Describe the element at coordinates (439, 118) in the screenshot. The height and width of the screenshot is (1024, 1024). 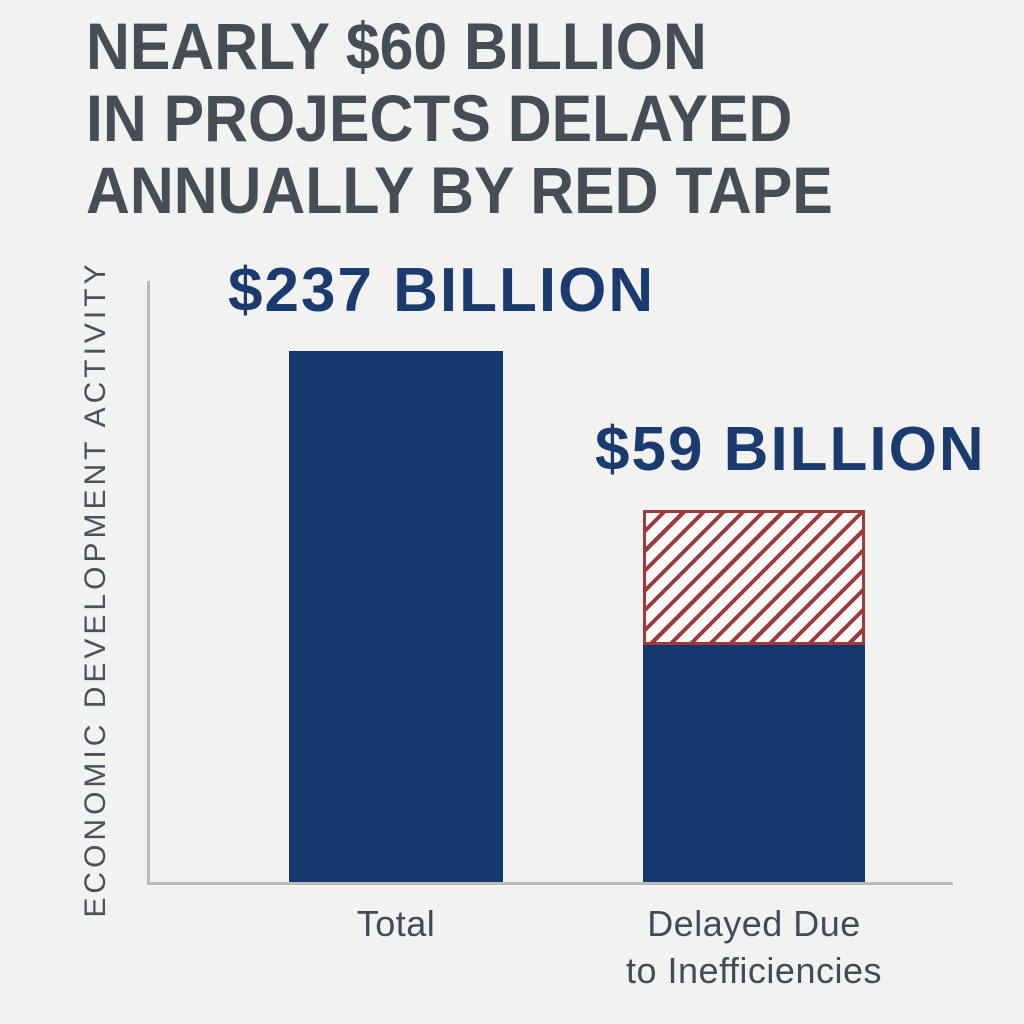
I see `chart-title-line-2: IN PROJECTS DELAYED` at that location.